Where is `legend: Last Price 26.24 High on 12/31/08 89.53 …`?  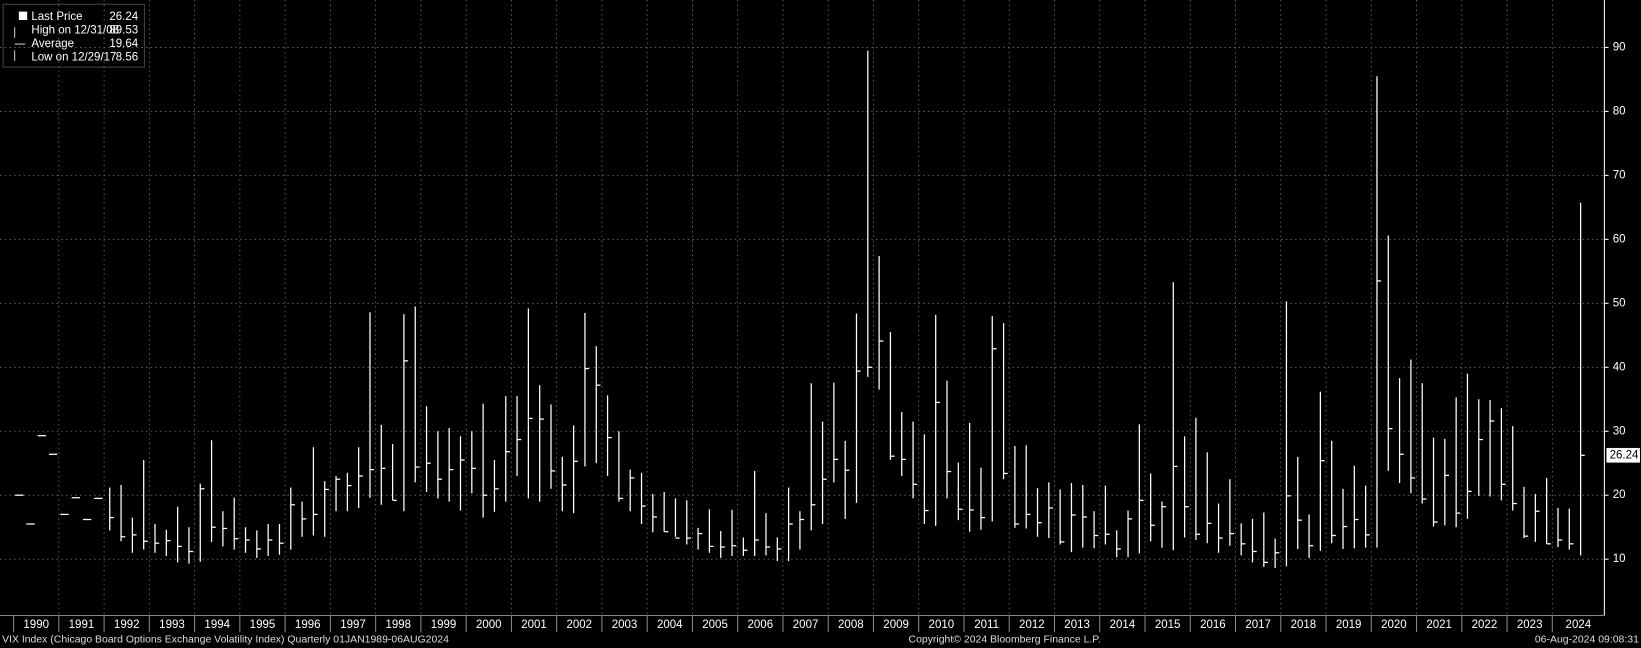
legend: Last Price 26.24 High on 12/31/08 89.53 … is located at coordinates (73, 35).